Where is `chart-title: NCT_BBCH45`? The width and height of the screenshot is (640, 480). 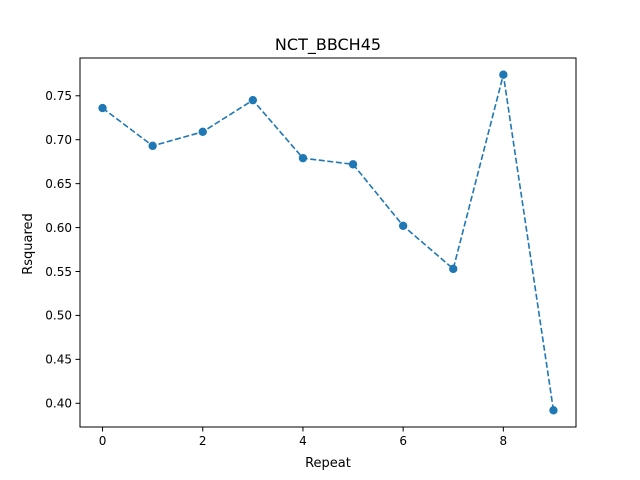 chart-title: NCT_BBCH45 is located at coordinates (328, 45).